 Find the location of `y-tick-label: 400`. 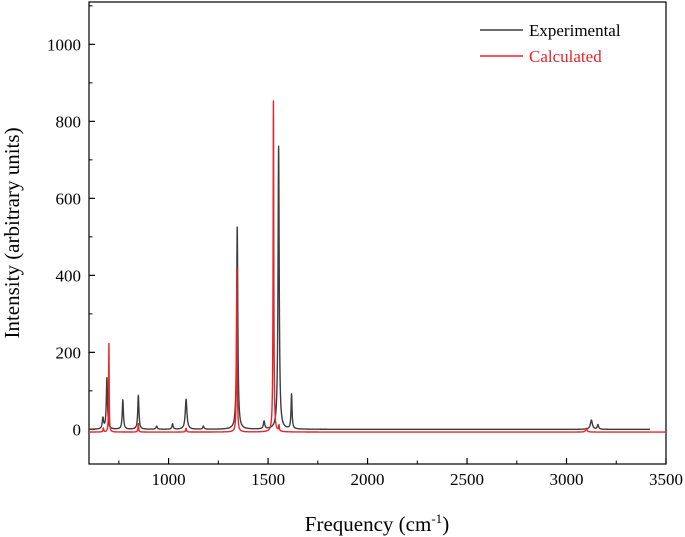

y-tick-label: 400 is located at coordinates (69, 275).